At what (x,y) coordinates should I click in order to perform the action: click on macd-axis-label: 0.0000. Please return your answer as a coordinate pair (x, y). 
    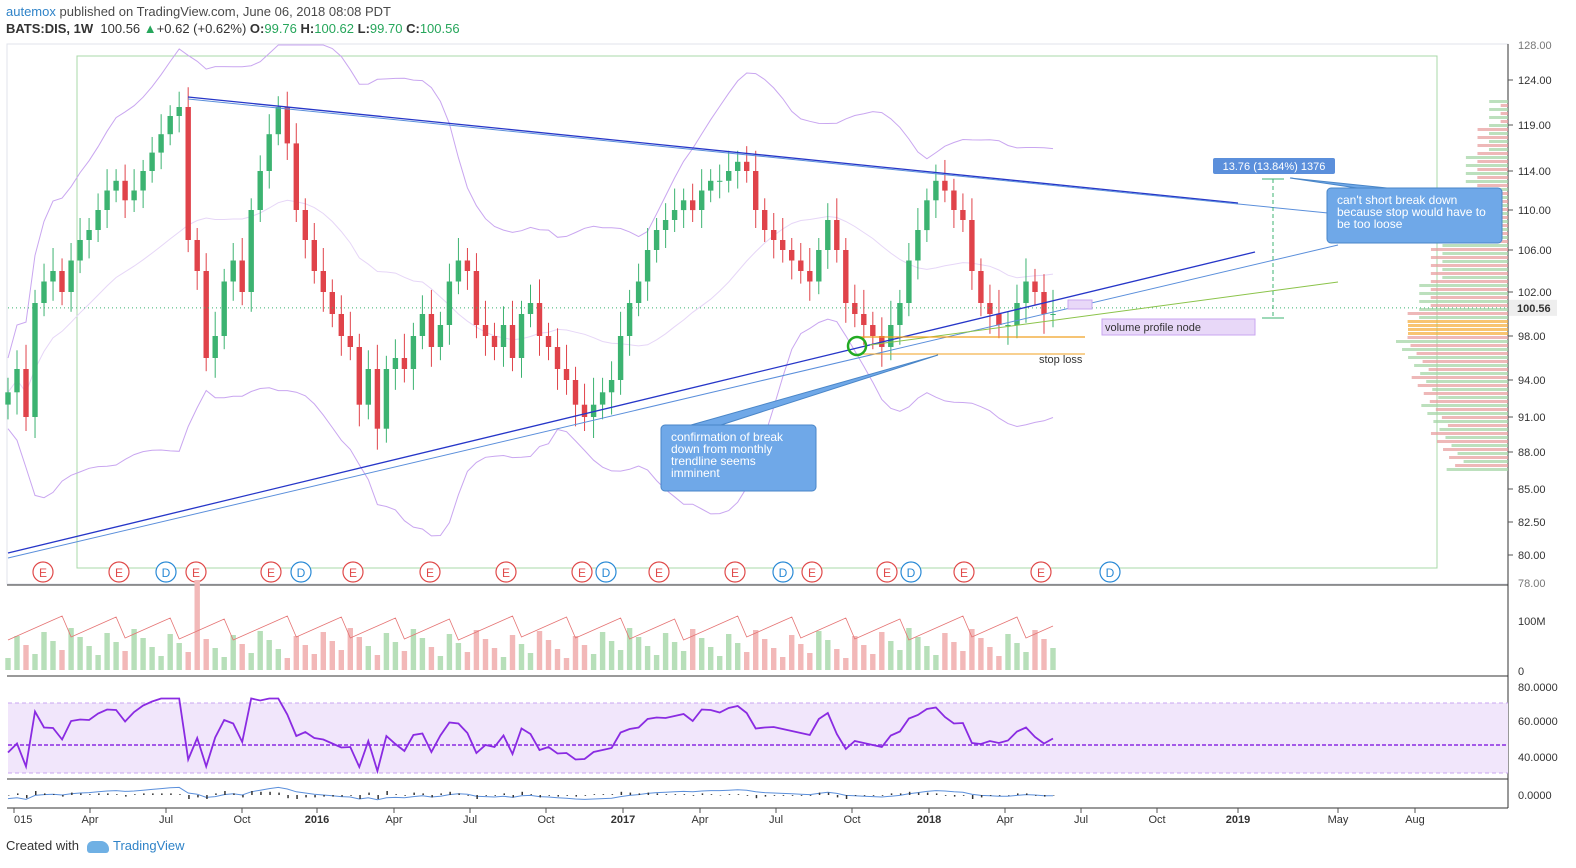
    Looking at the image, I should click on (1535, 796).